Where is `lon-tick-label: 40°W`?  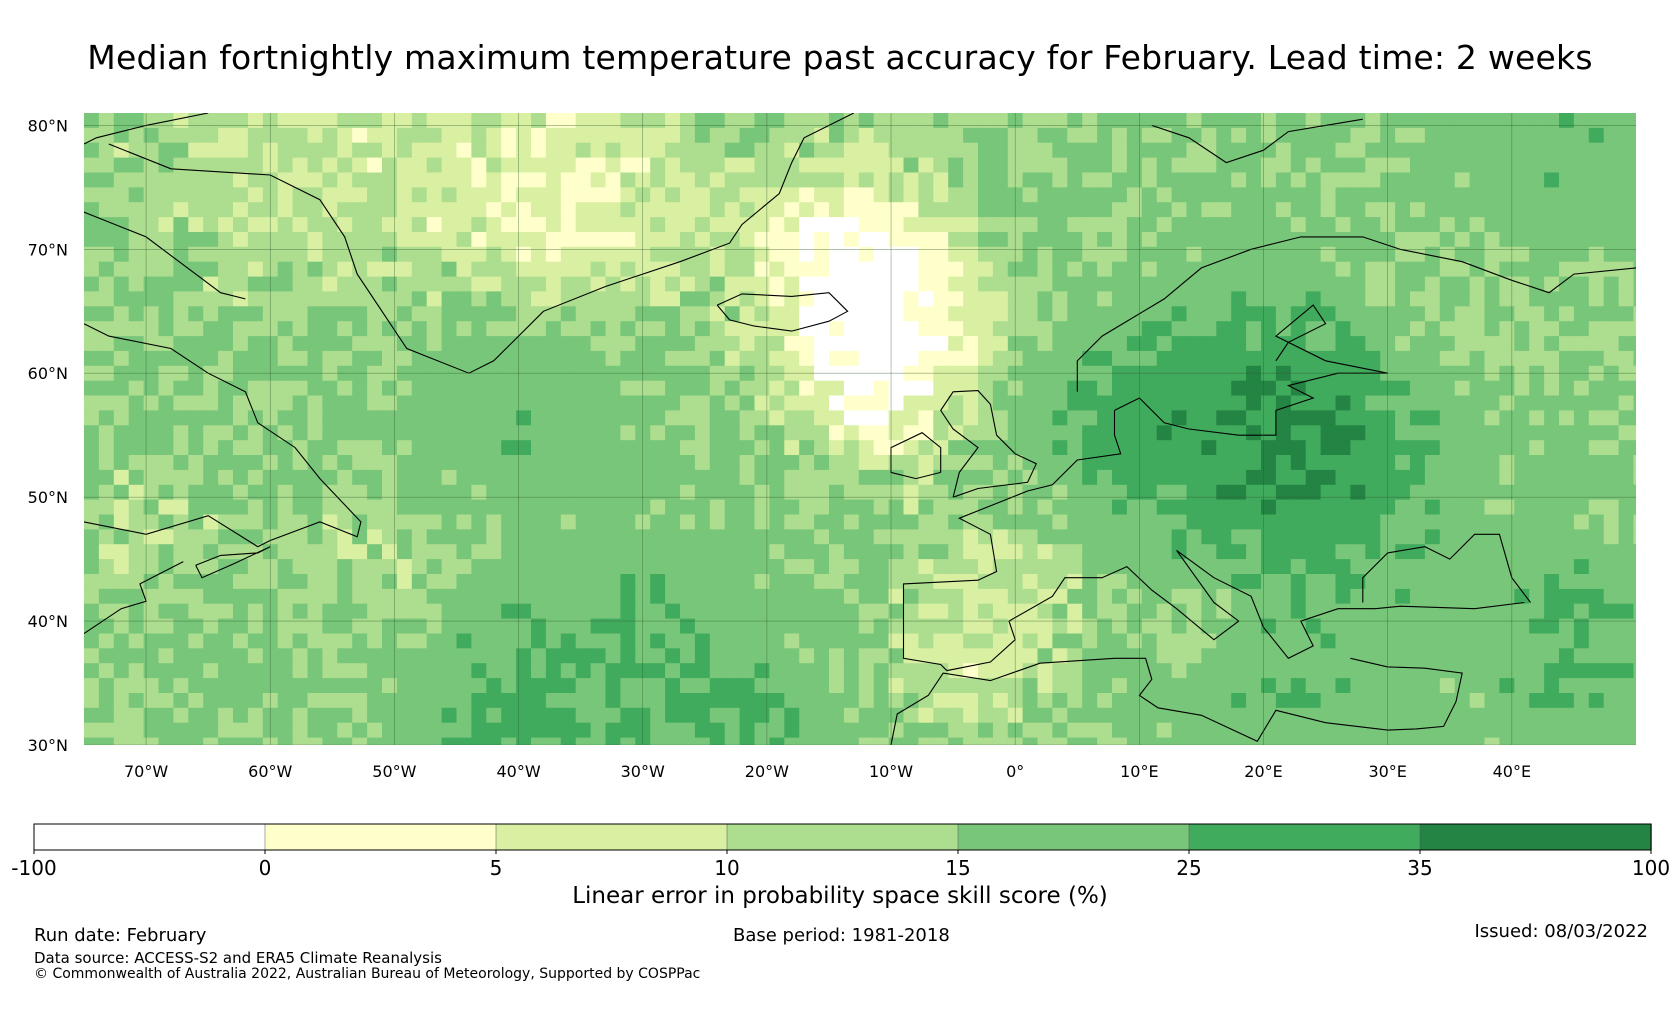 lon-tick-label: 40°W is located at coordinates (518, 771).